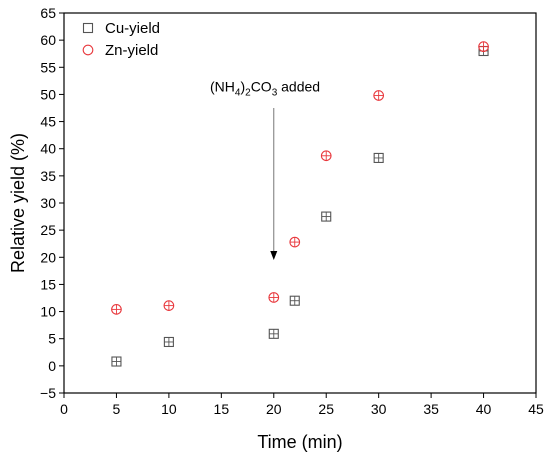  What do you see at coordinates (52, 339) in the screenshot?
I see `y-tick-label: 5` at bounding box center [52, 339].